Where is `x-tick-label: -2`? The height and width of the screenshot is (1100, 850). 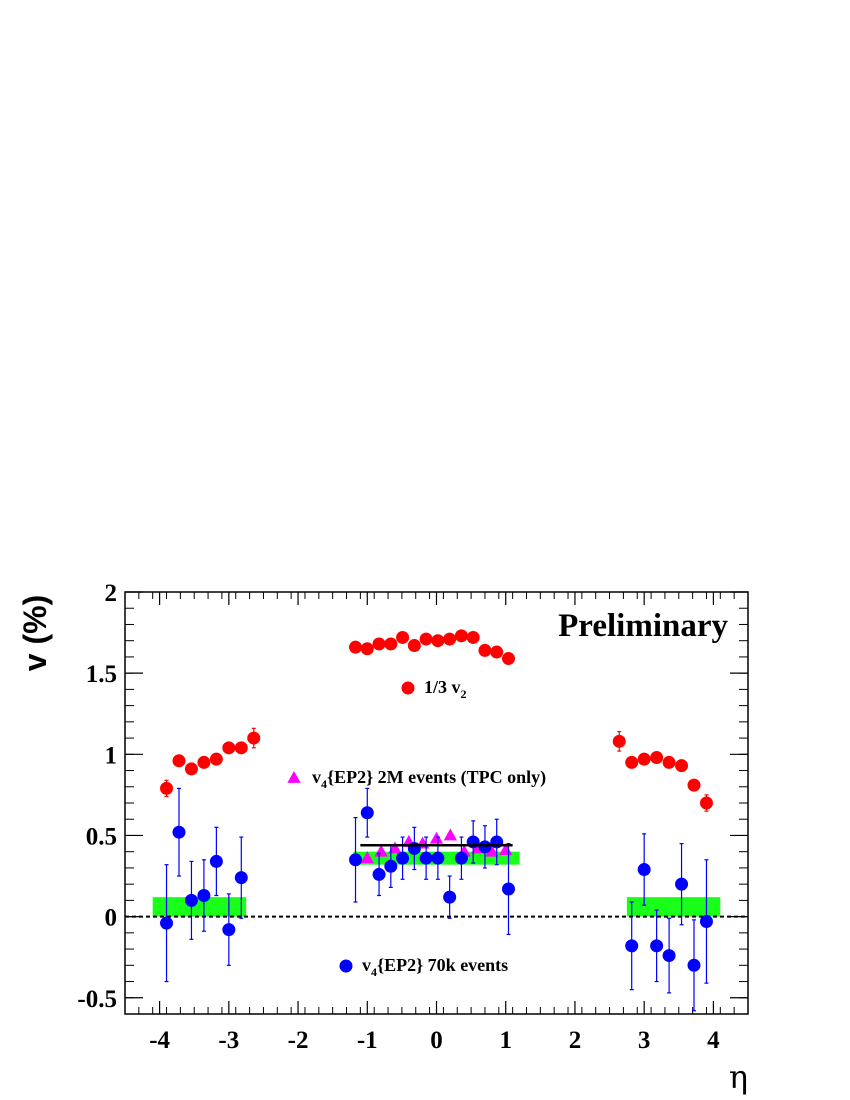 x-tick-label: -2 is located at coordinates (298, 1040).